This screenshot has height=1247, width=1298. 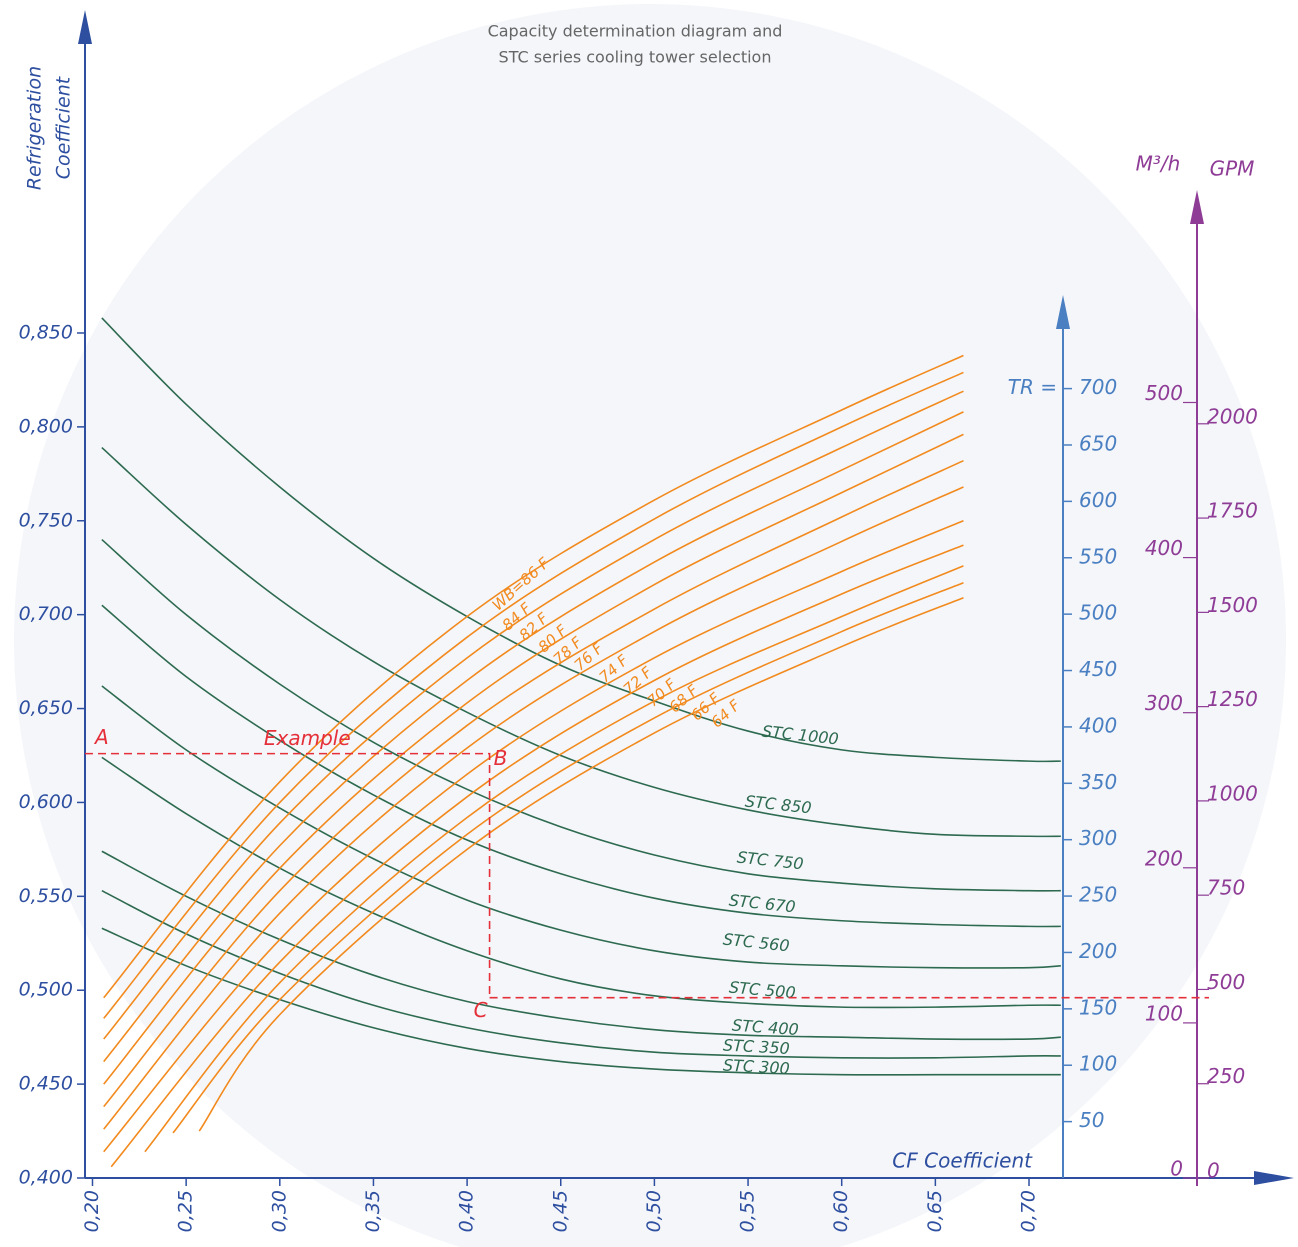 What do you see at coordinates (1091, 1120) in the screenshot?
I see `tr-tick-label: 50` at bounding box center [1091, 1120].